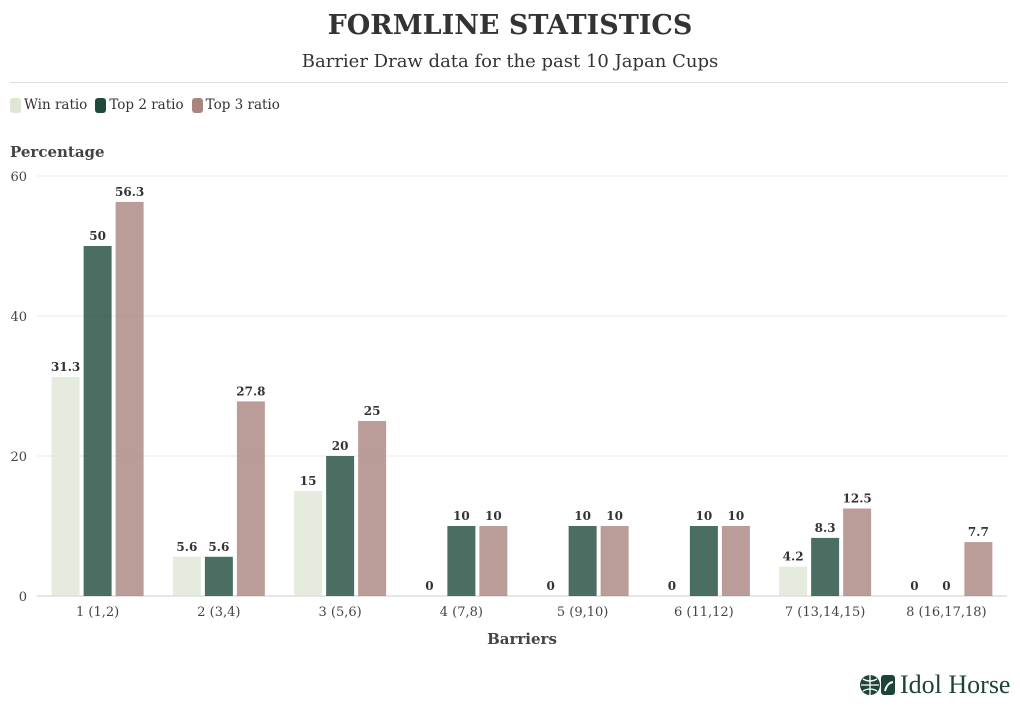  I want to click on x-tick-label: 6 (11,12), so click(704, 612).